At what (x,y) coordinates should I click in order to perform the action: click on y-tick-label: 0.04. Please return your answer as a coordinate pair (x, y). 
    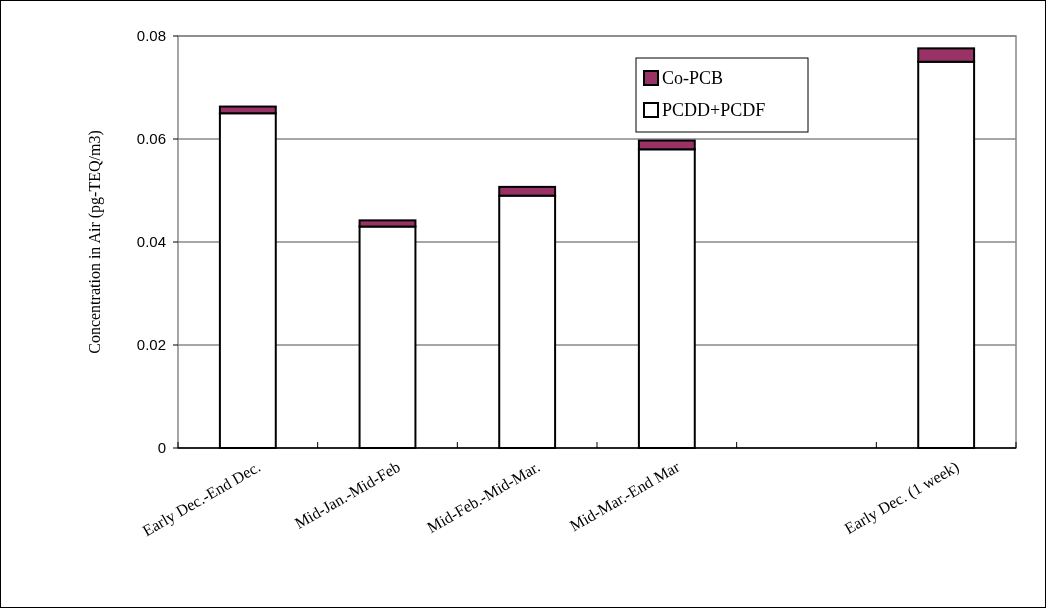
    Looking at the image, I should click on (151, 242).